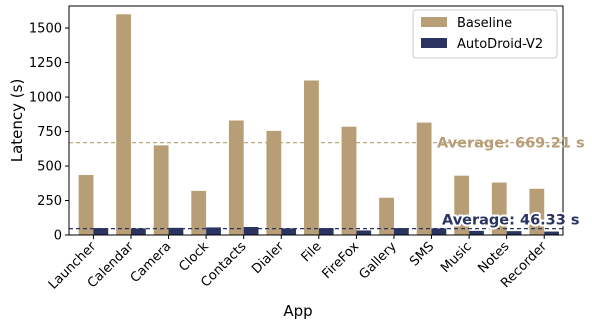  I want to click on bar-baseline-music, so click(462, 205).